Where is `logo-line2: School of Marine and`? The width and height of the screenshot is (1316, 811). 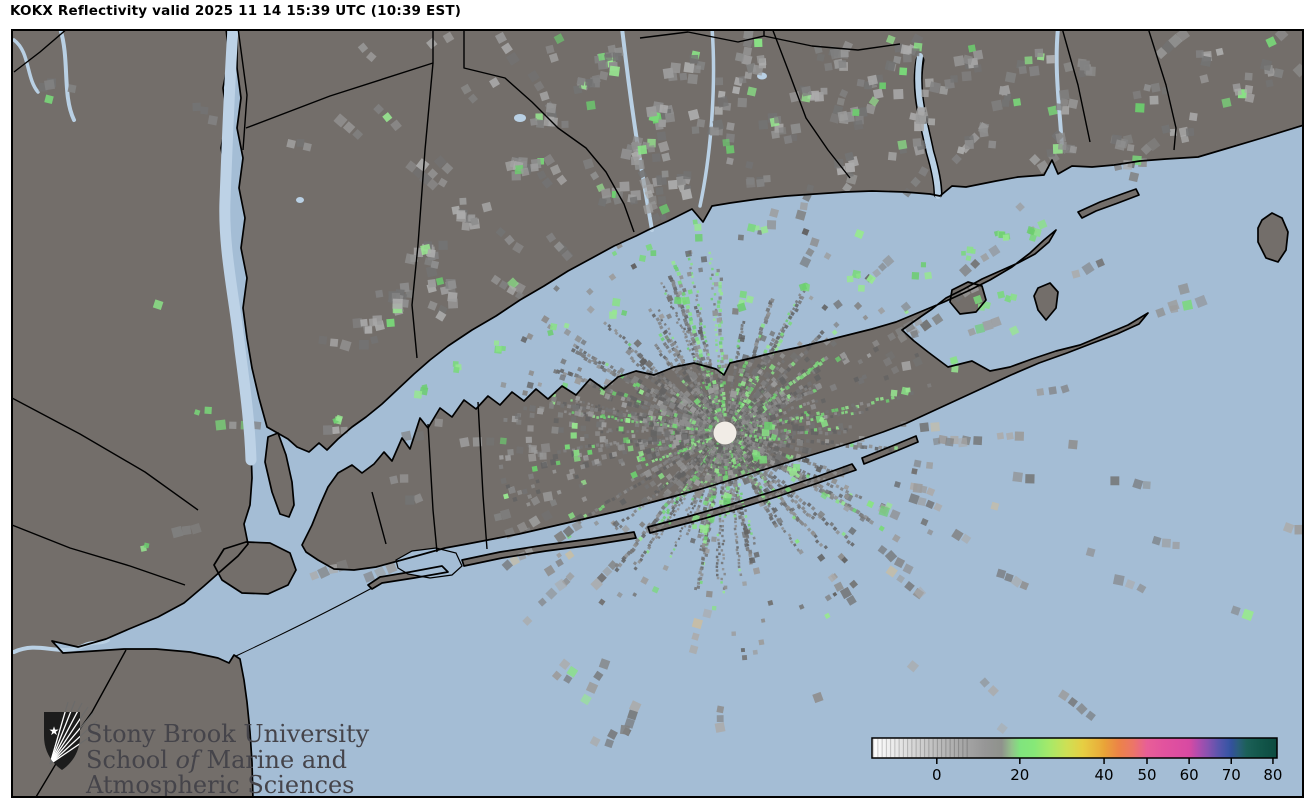
logo-line2: School of Marine and is located at coordinates (216, 760).